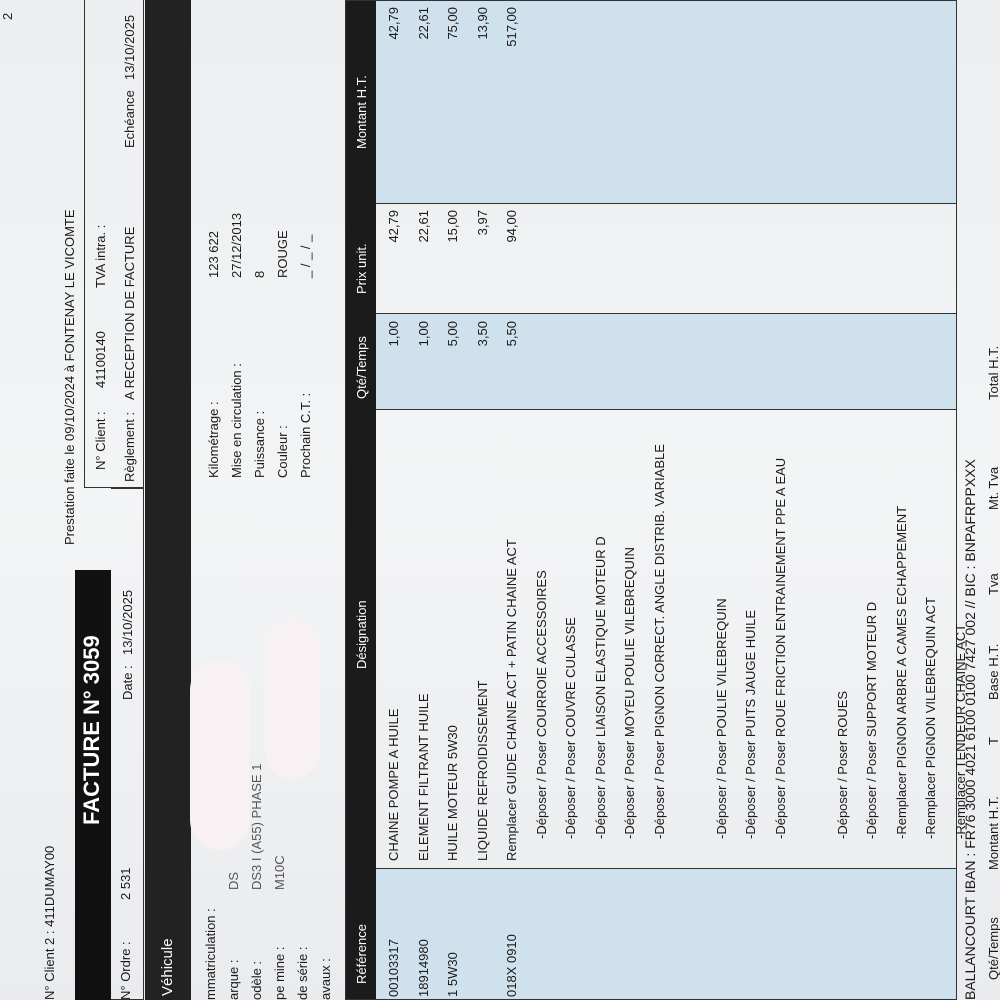  Describe the element at coordinates (993, 741) in the screenshot. I see `summary-column: T` at that location.